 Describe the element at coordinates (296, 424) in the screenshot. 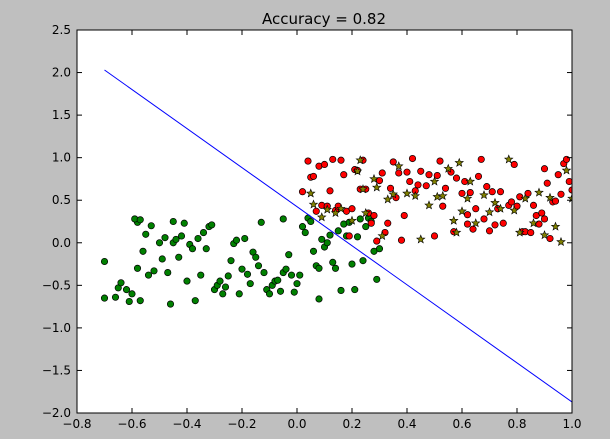

I see `x-tick-label: 0.0` at that location.